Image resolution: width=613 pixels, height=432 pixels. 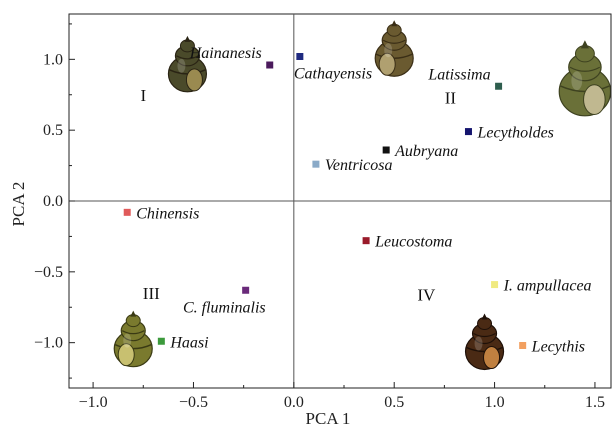 What do you see at coordinates (133, 339) in the screenshot?
I see `snail-shell-haasi` at bounding box center [133, 339].